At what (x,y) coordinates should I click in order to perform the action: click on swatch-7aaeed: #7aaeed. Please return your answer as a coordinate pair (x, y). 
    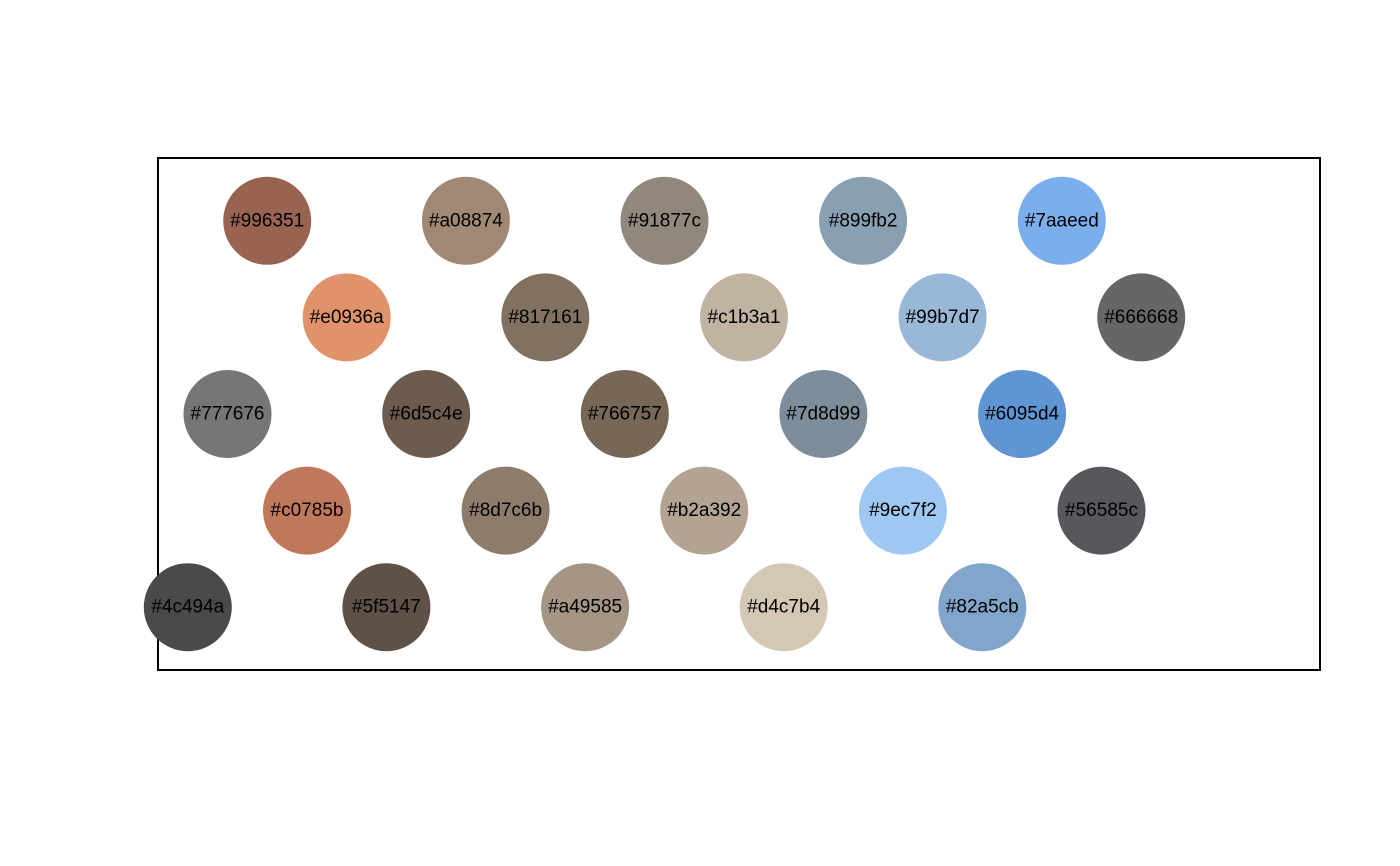
    Looking at the image, I should click on (1061, 220).